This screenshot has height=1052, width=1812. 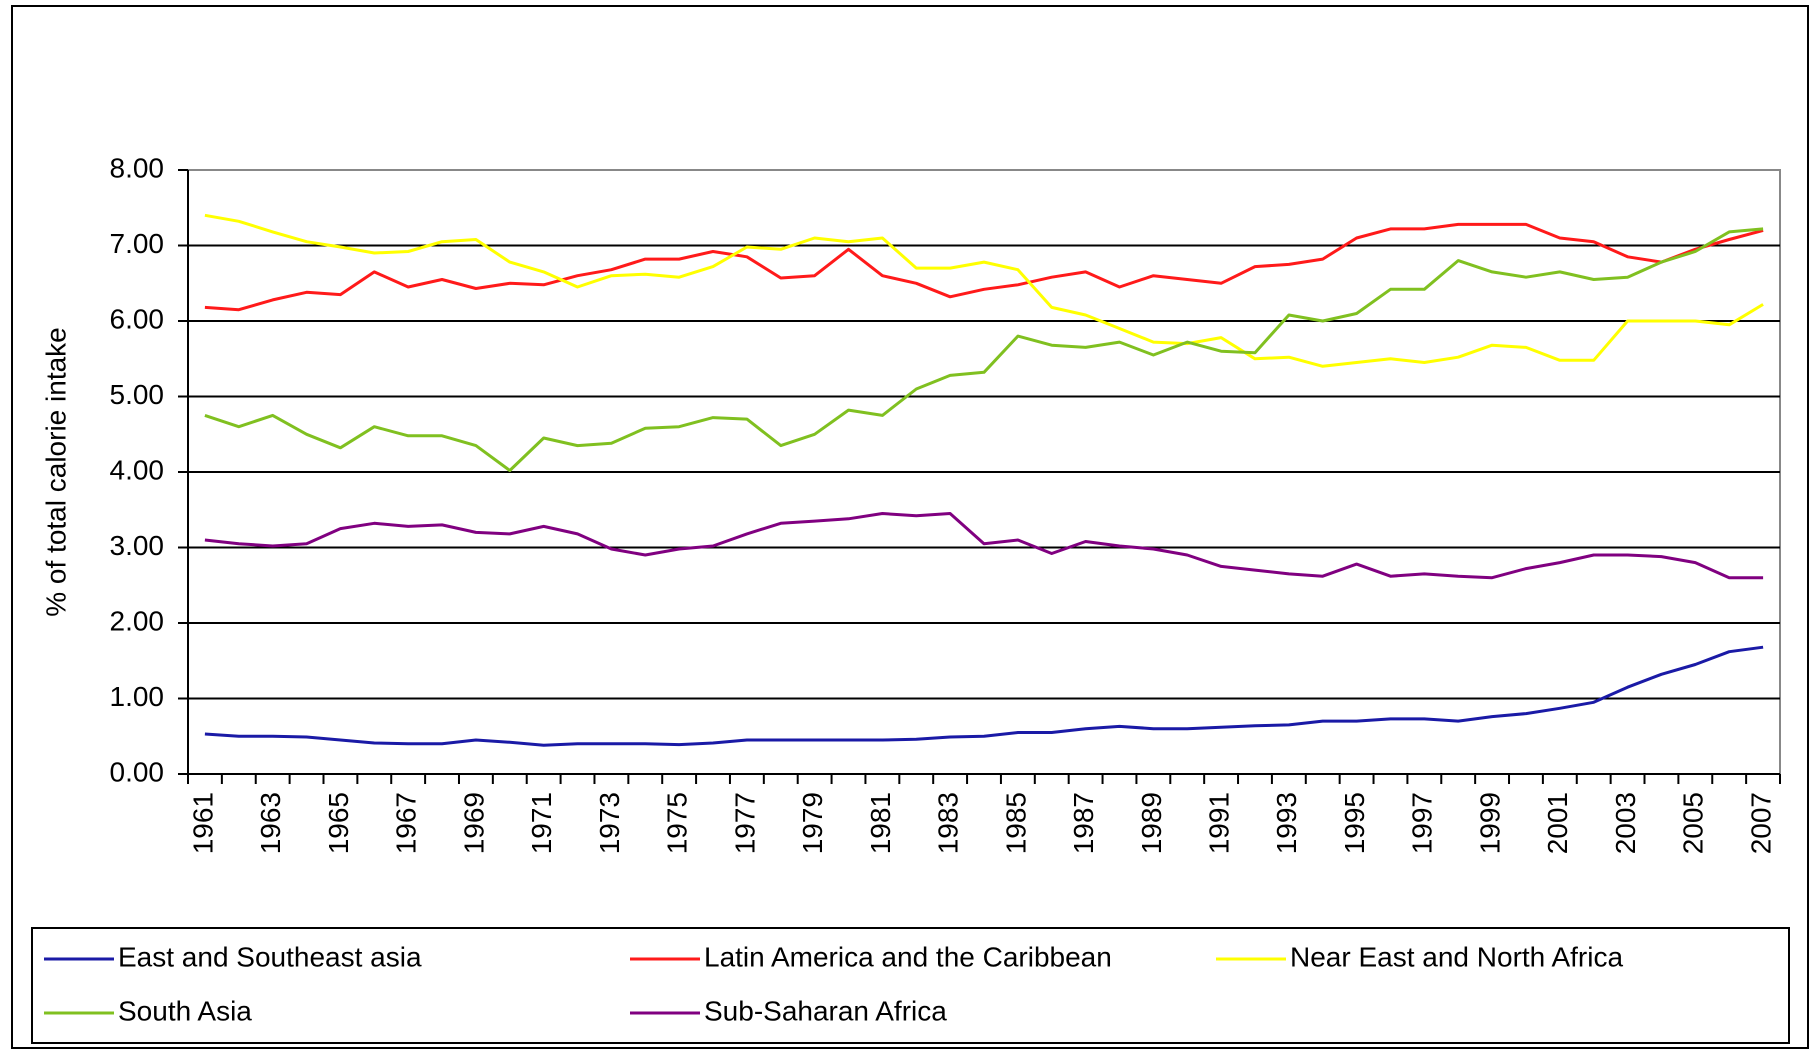 What do you see at coordinates (1693, 823) in the screenshot?
I see `x-tick-label: 2005` at bounding box center [1693, 823].